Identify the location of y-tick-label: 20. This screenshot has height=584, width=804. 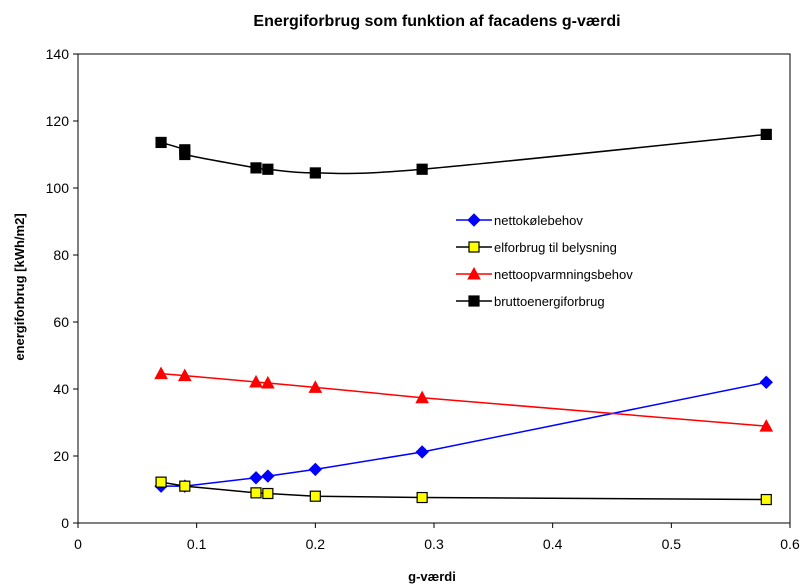
(61, 456).